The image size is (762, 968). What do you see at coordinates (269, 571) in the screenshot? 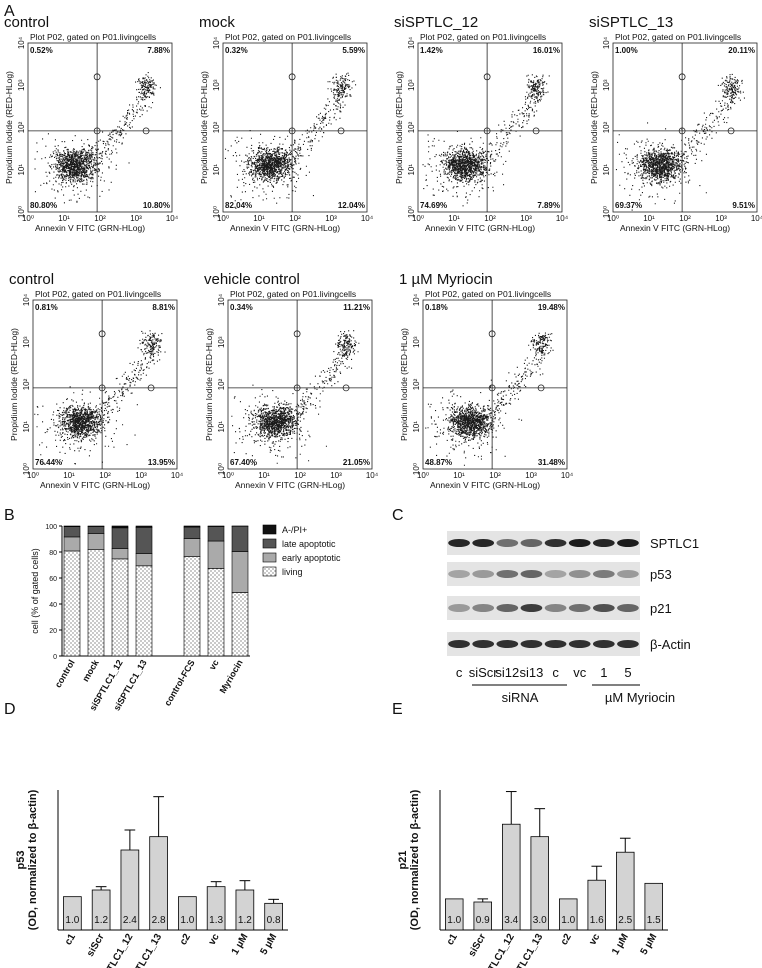
I see `legend-swatch` at bounding box center [269, 571].